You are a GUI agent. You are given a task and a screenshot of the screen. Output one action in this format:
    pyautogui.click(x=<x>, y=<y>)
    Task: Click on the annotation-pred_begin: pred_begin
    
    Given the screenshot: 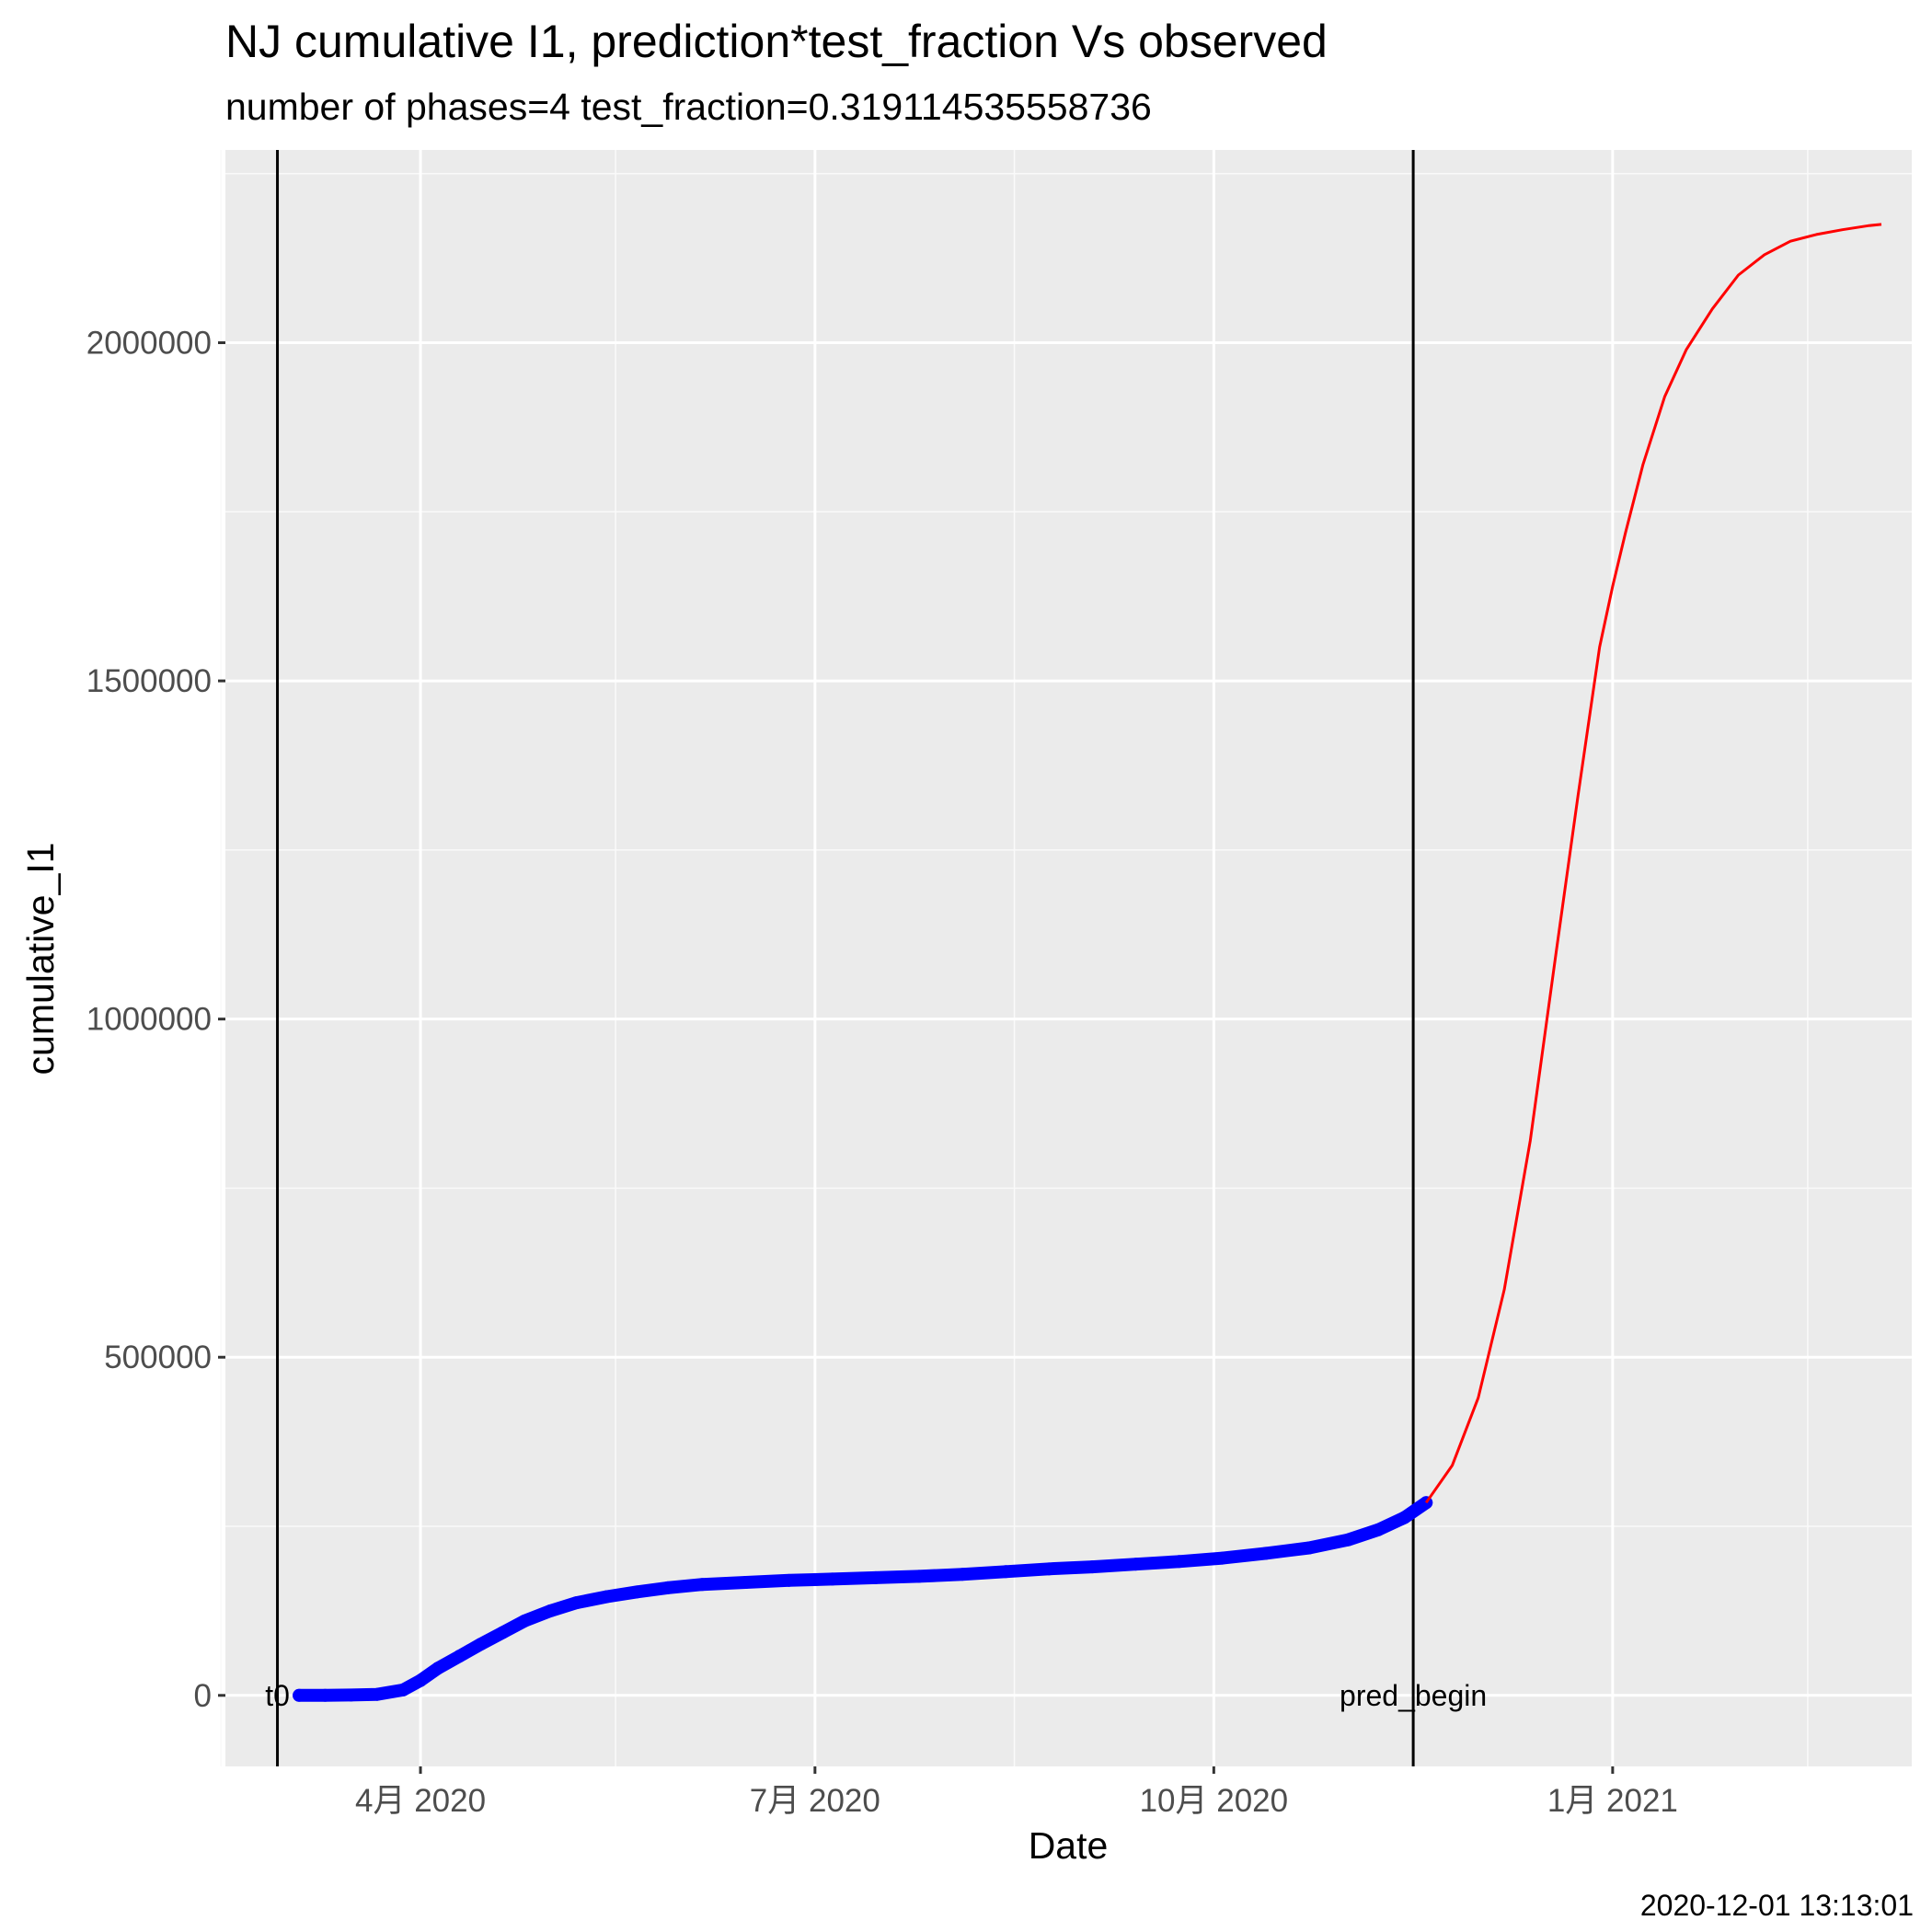 What is the action you would take?
    pyautogui.click(x=1413, y=1695)
    